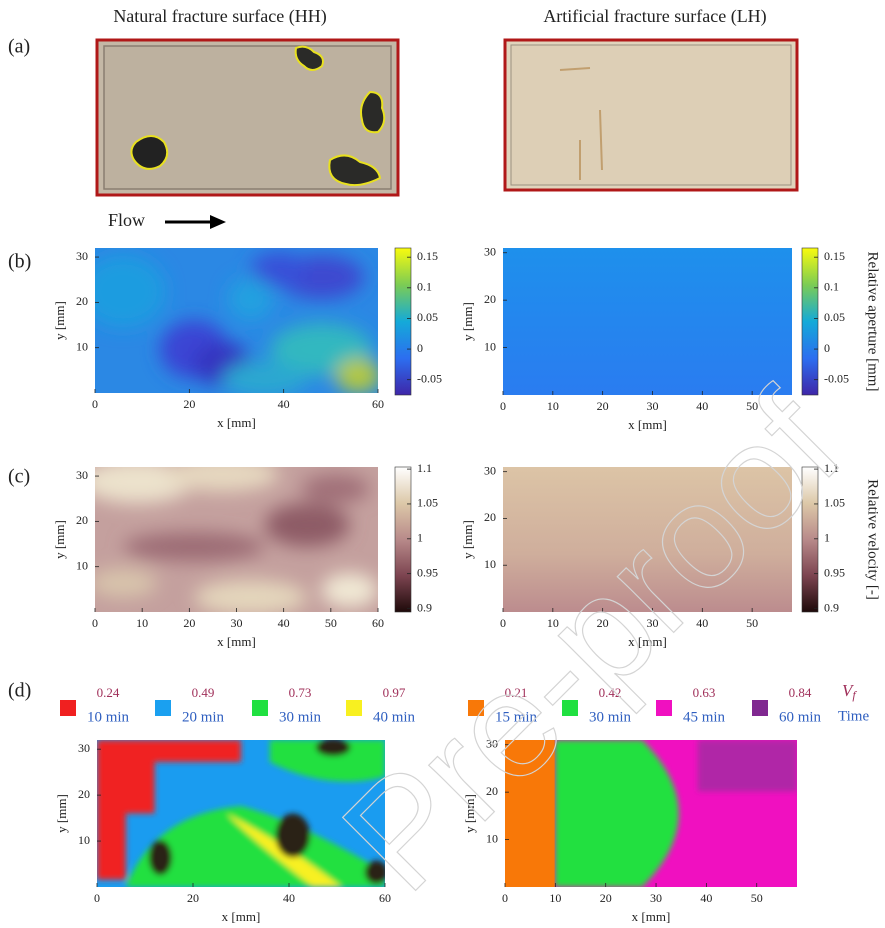 The width and height of the screenshot is (885, 928). What do you see at coordinates (189, 623) in the screenshot?
I see `x-tick-label: 20` at bounding box center [189, 623].